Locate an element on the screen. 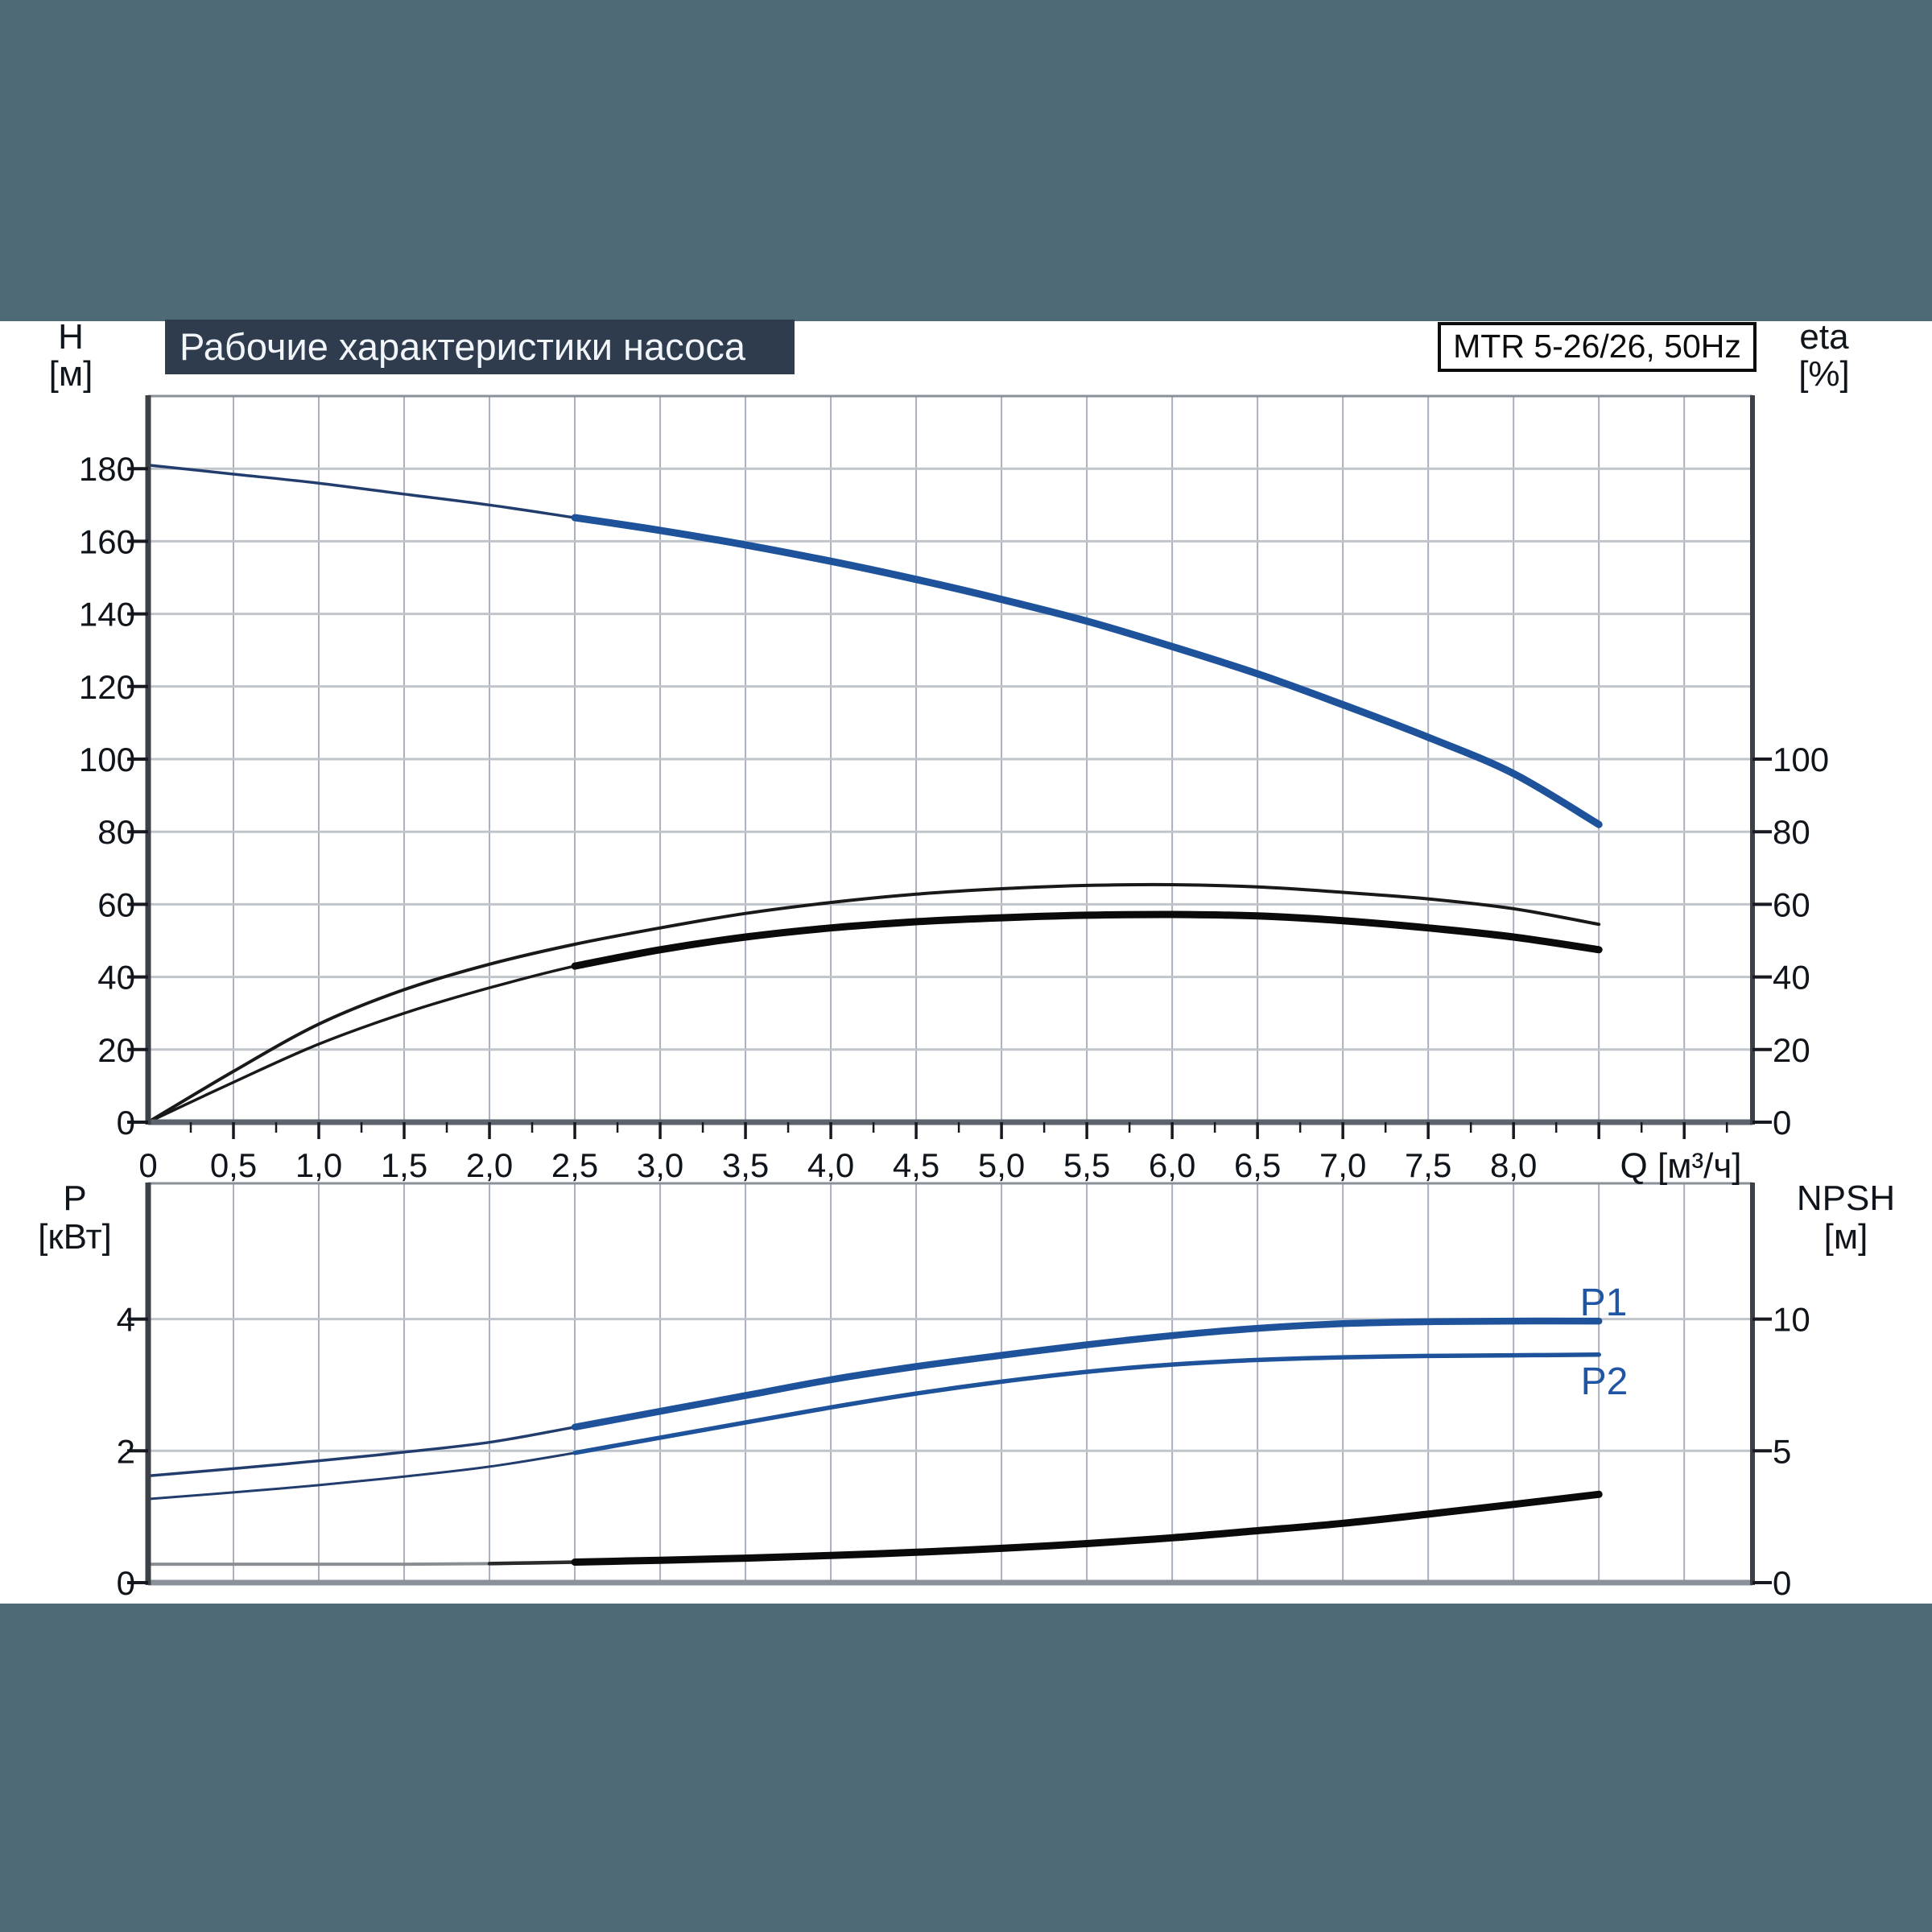 The height and width of the screenshot is (1932, 1932). svg-text: 2 is located at coordinates (126, 1451).